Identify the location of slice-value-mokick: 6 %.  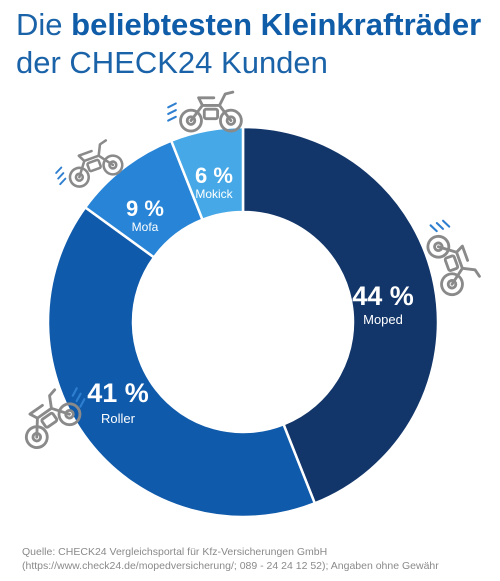
(214, 175).